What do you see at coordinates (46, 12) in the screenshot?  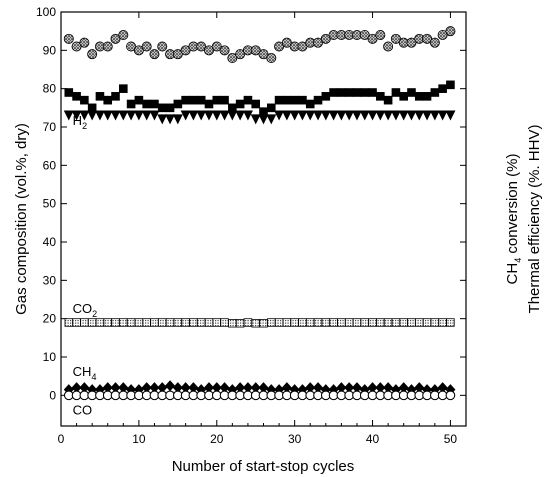 I see `y-tick-label: 100` at bounding box center [46, 12].